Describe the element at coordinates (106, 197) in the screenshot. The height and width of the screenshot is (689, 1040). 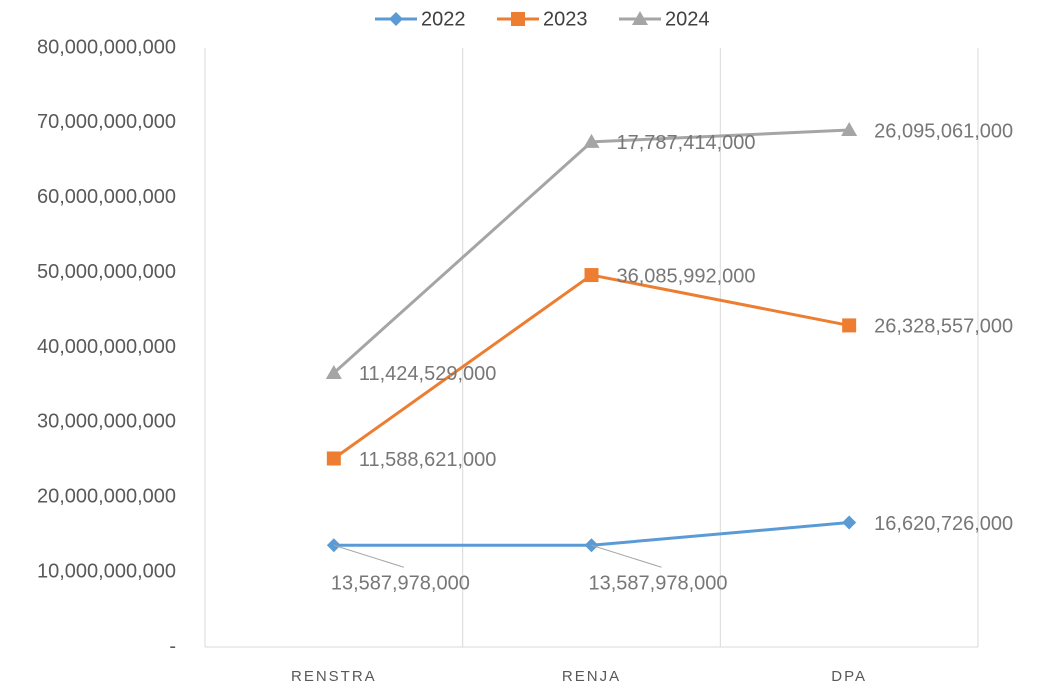
I see `y-tick-label: 60,000,000,000` at that location.